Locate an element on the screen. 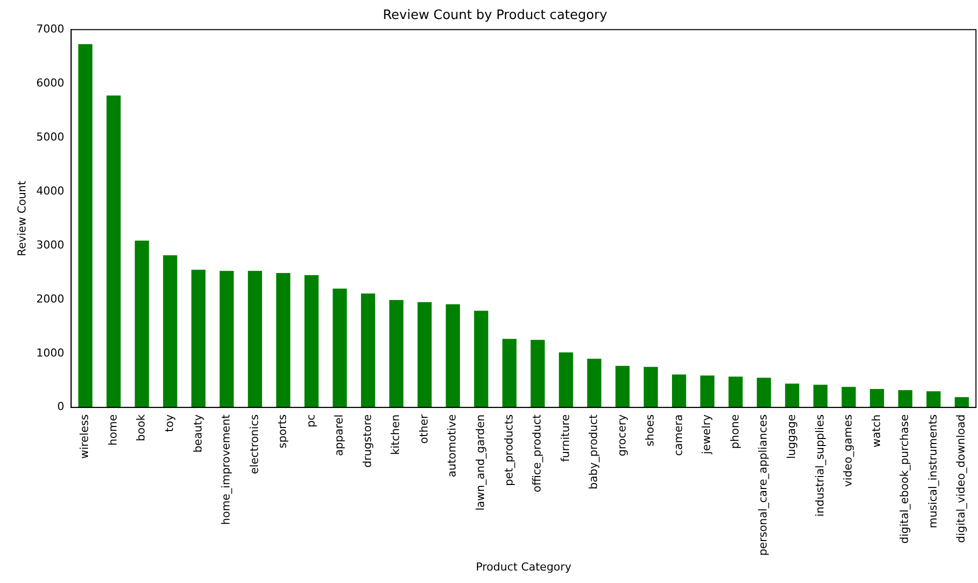  x-tick-label: beauty is located at coordinates (197, 433).